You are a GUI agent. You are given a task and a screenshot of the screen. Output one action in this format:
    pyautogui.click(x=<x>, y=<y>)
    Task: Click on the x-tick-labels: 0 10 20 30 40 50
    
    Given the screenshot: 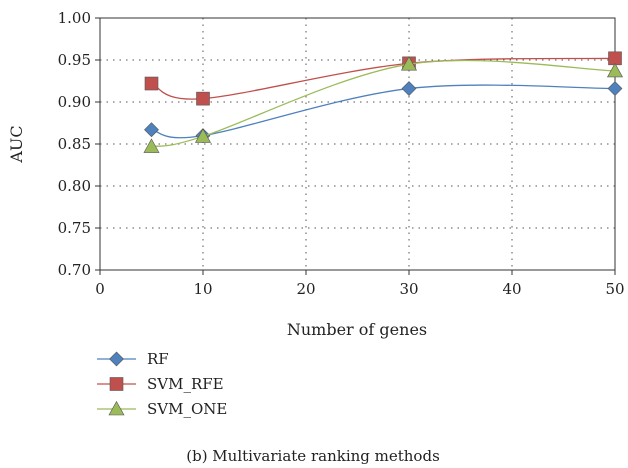 What is the action you would take?
    pyautogui.click(x=359, y=289)
    